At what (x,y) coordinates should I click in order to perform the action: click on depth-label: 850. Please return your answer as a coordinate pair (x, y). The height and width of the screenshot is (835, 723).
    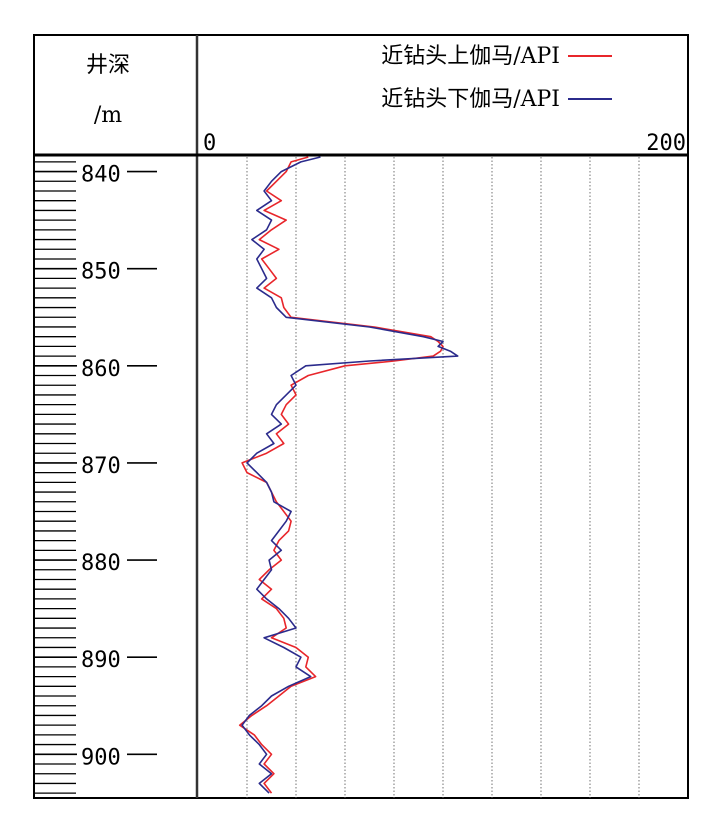
    Looking at the image, I should click on (101, 272).